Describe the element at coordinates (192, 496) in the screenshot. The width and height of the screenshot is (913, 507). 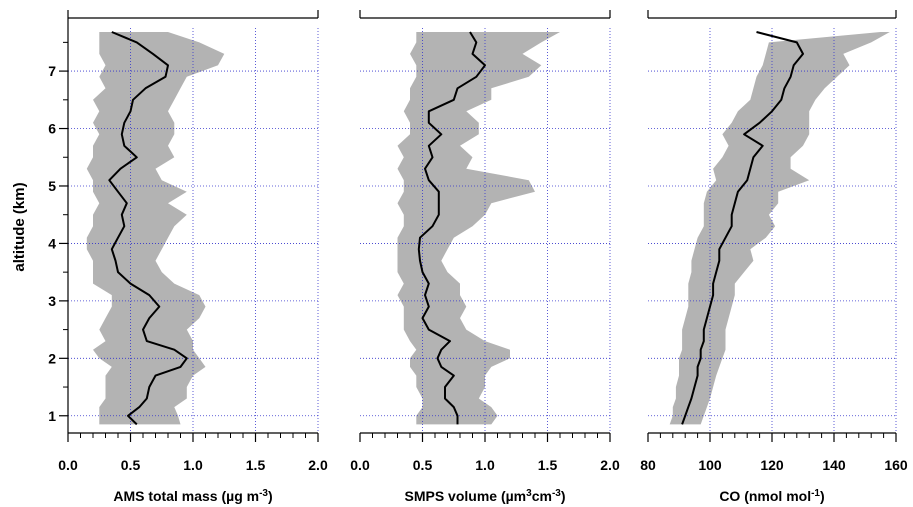
I see `x-axis-label: AMS total mass (µg m-3)` at that location.